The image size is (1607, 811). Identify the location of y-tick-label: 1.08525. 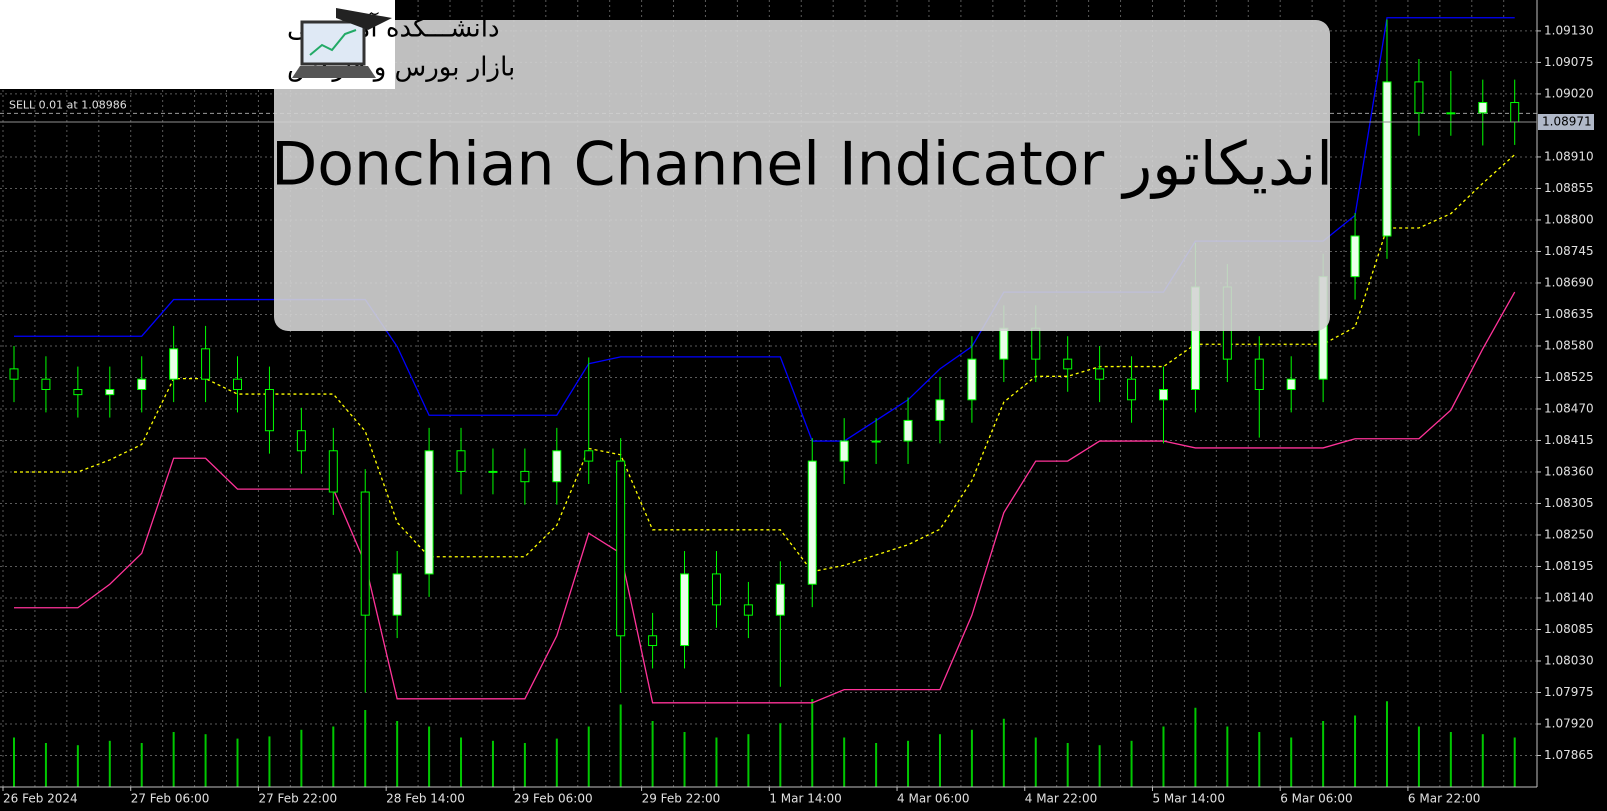
(1569, 377).